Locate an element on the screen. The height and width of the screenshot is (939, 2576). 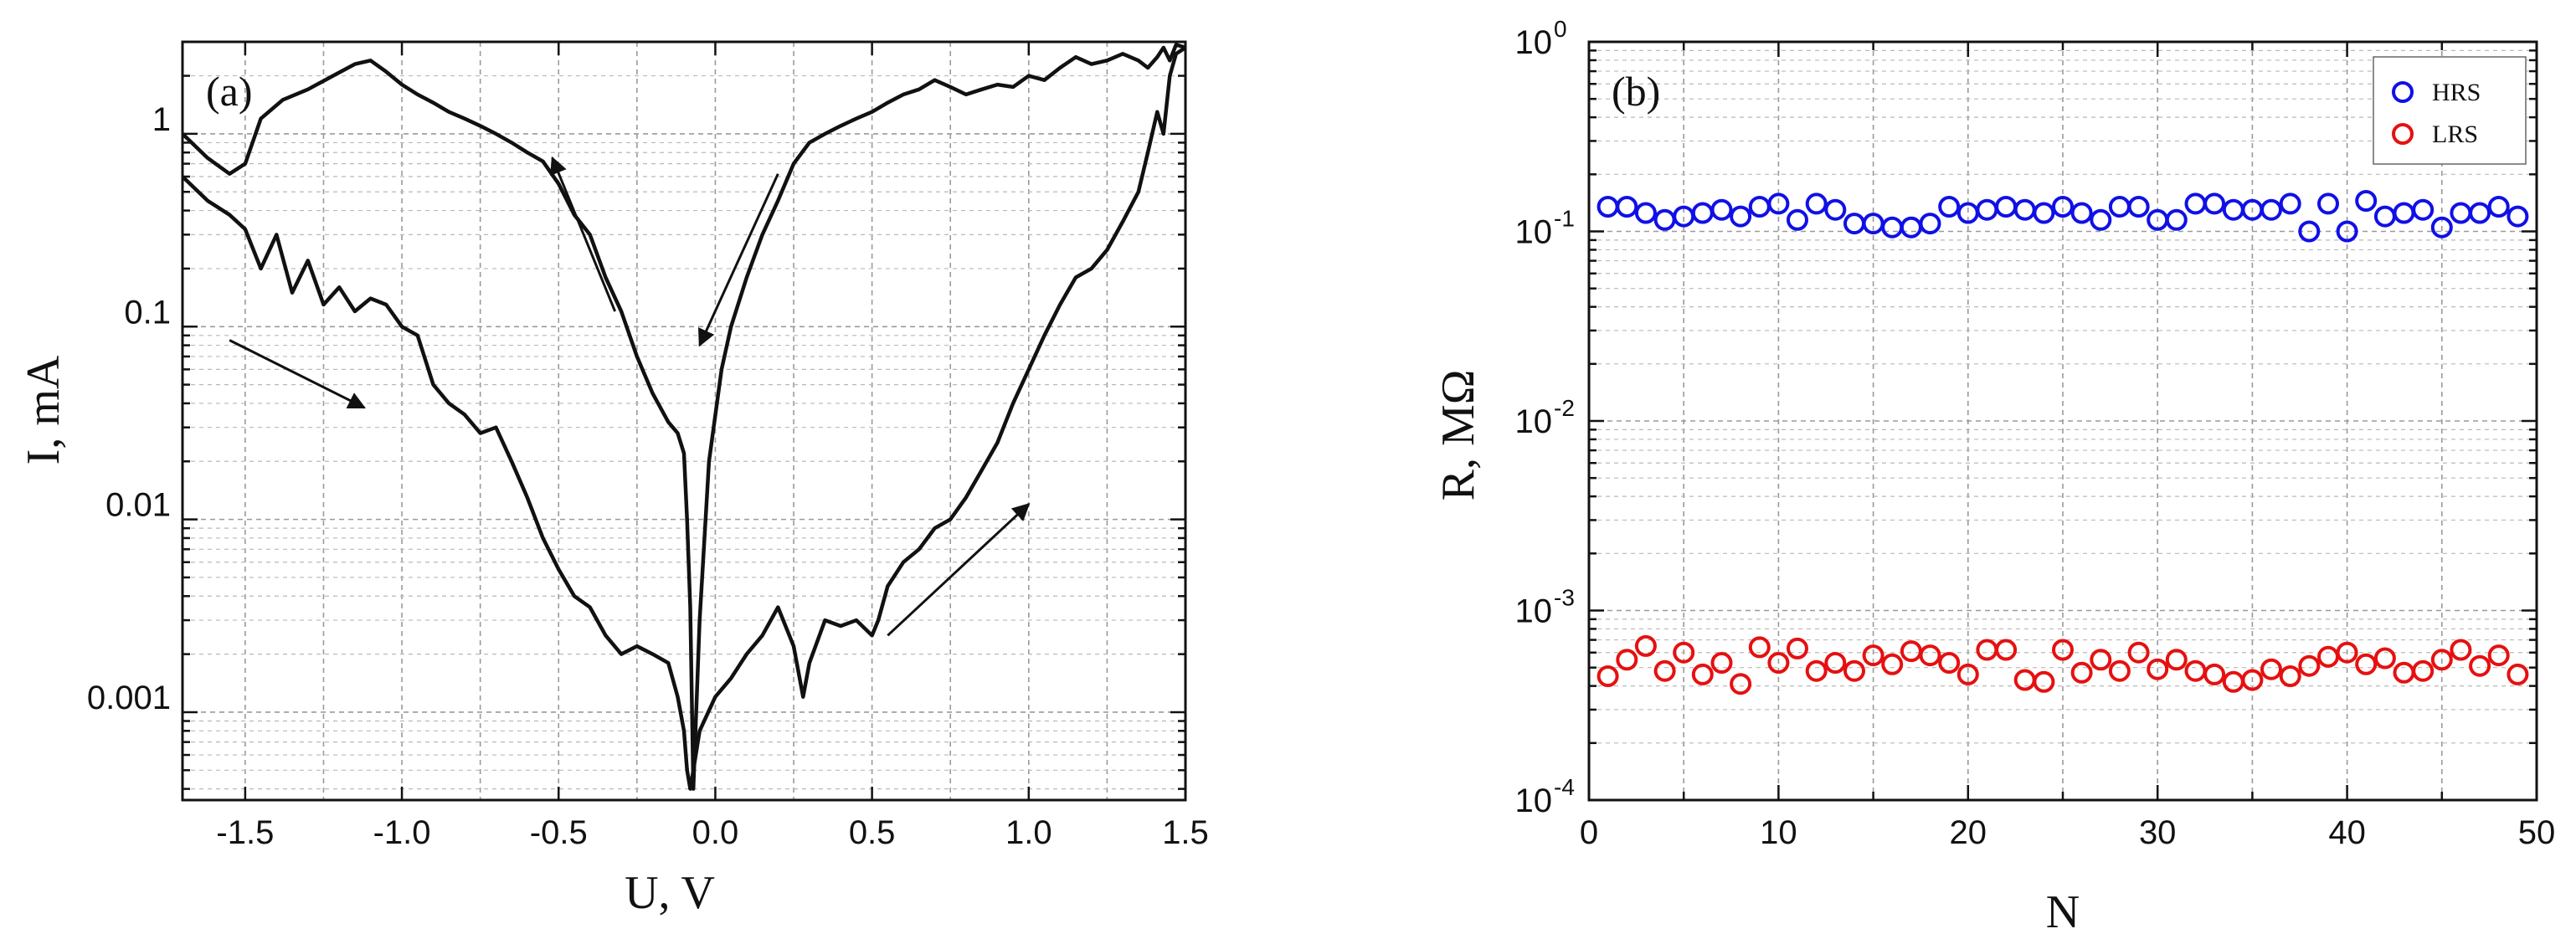
x-tick-label: 0 is located at coordinates (1589, 832).